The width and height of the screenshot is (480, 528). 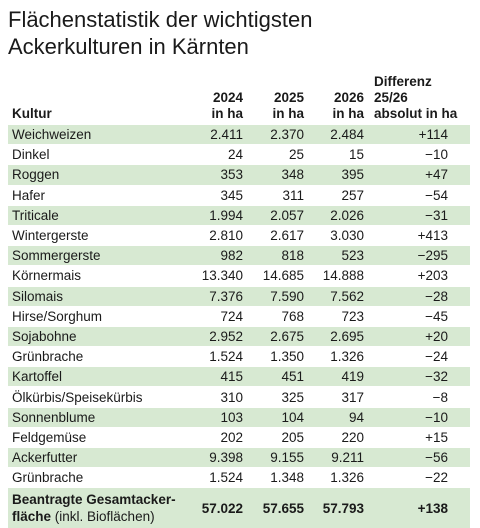 What do you see at coordinates (338, 135) in the screenshot?
I see `value-cell: 2.484` at bounding box center [338, 135].